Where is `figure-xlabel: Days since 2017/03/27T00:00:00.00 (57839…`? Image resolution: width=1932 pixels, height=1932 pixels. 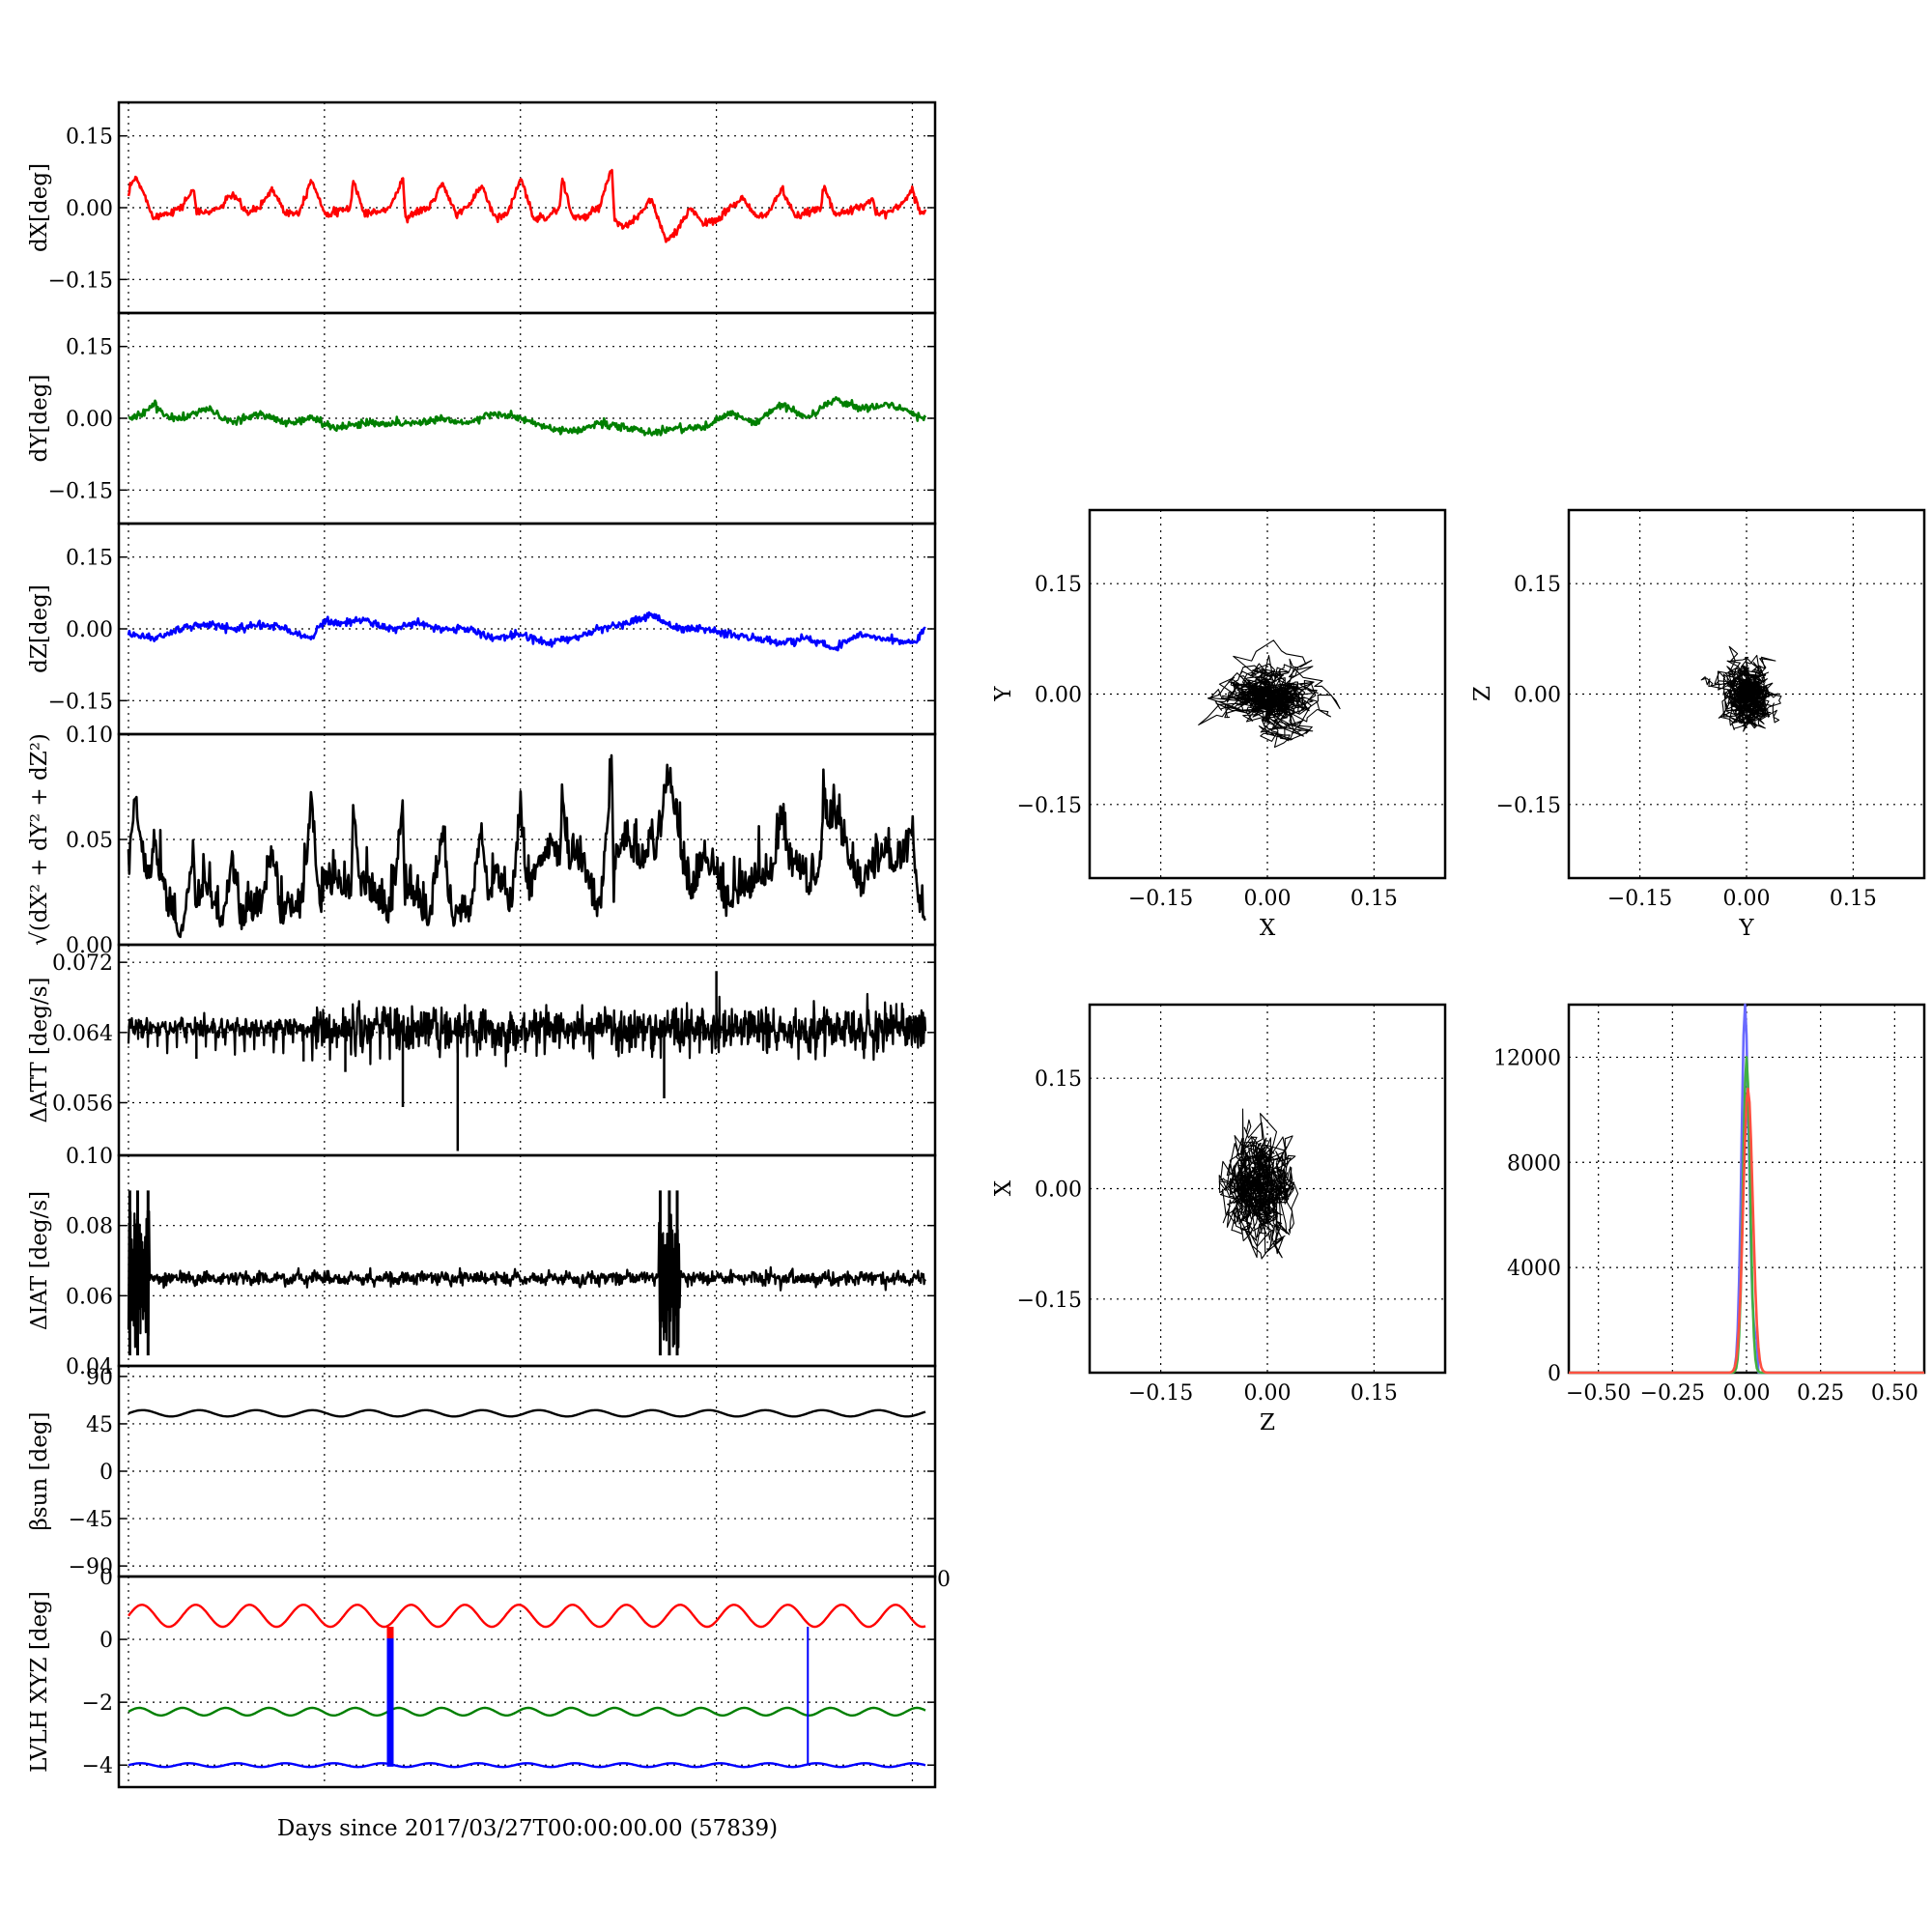
figure-xlabel: Days since 2017/03/27T00:00:00.00 (57839… is located at coordinates (527, 1828).